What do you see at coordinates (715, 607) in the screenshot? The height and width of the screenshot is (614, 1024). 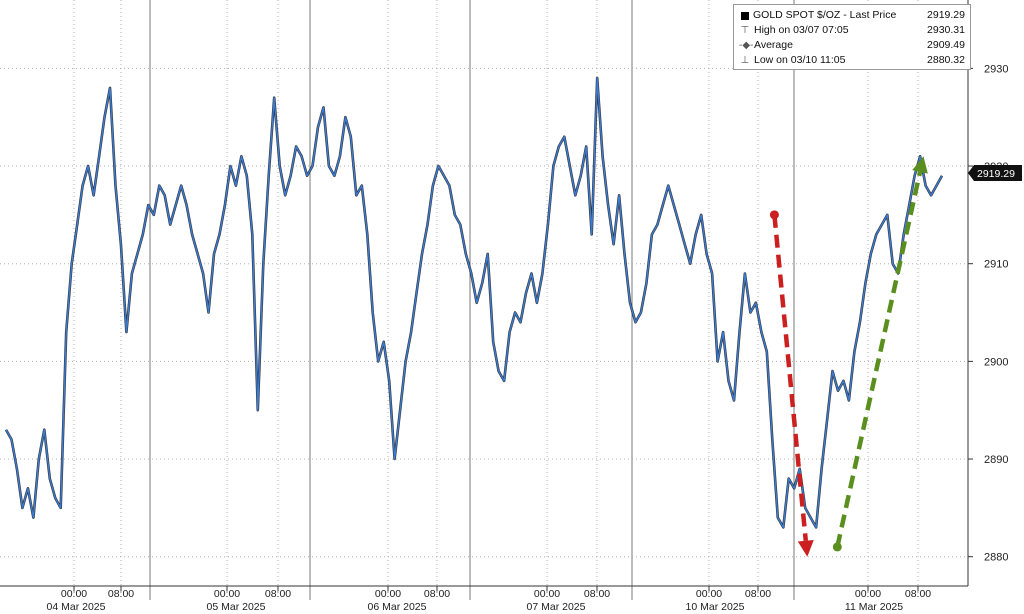 I see `date-label: 10 Mar 2025` at bounding box center [715, 607].